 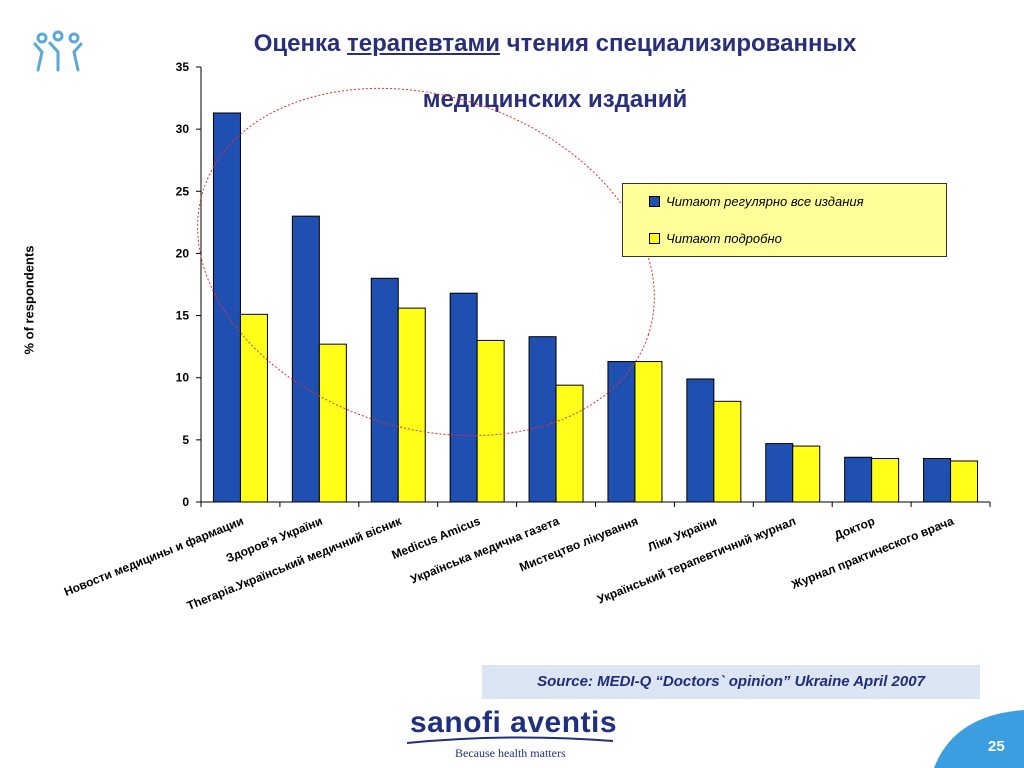 I want to click on legend-item-detailed: Читают подробно, so click(x=715, y=238).